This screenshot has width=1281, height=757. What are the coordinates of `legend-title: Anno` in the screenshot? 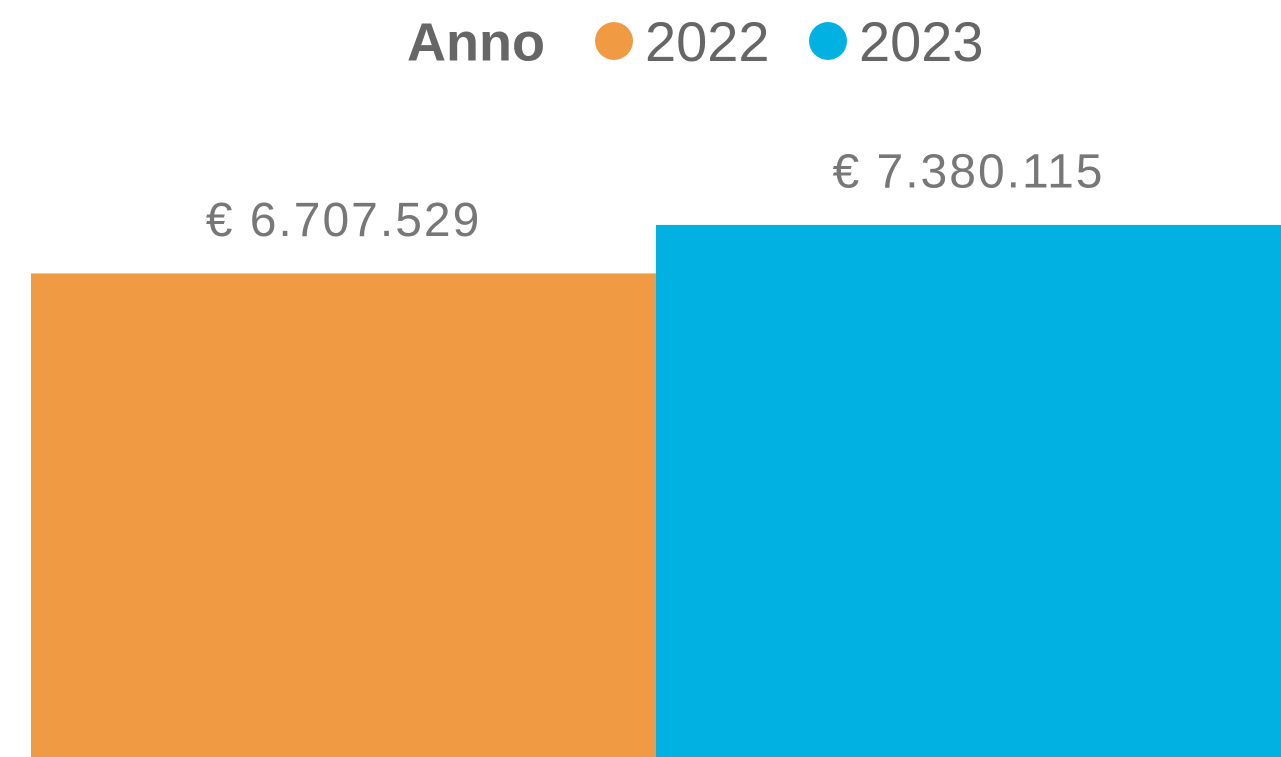 It's located at (476, 42).